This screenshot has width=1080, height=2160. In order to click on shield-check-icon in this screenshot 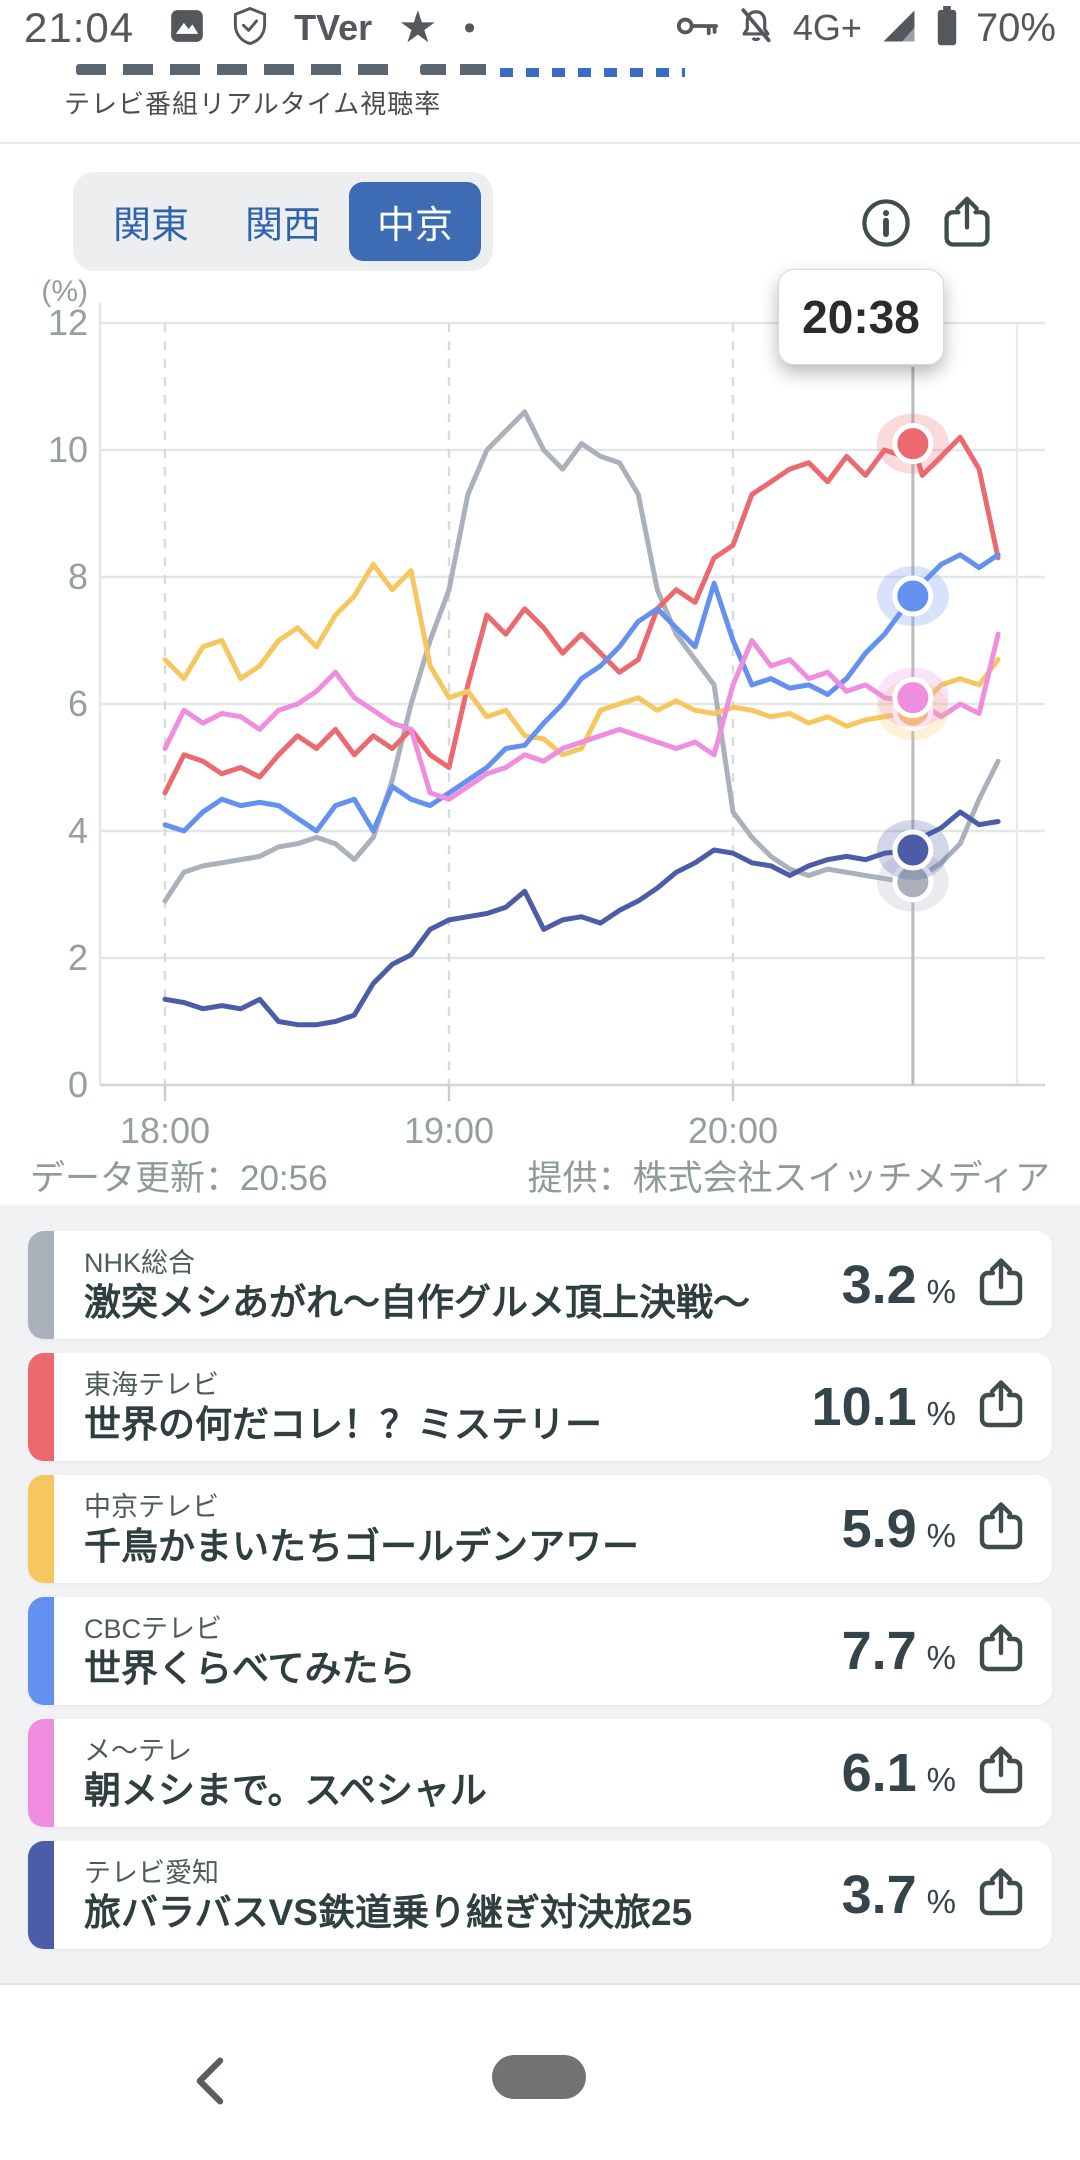, I will do `click(250, 28)`.